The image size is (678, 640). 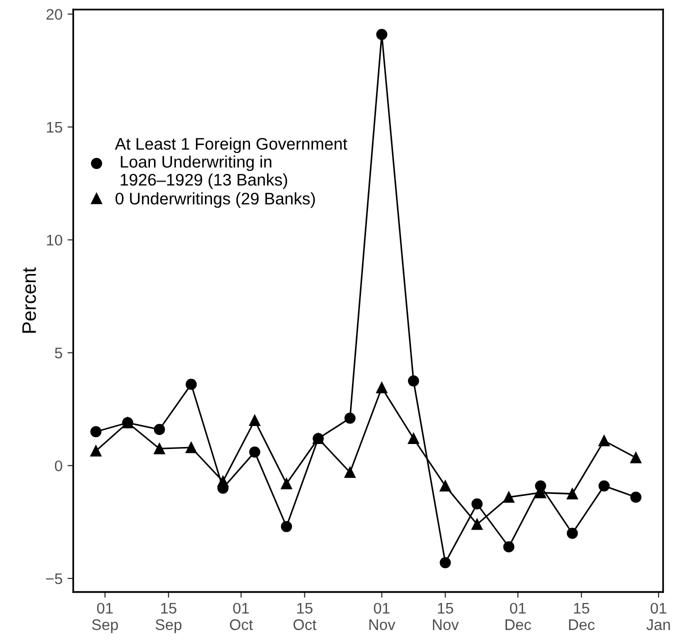 I want to click on x-tick-label: 15 Dec, so click(x=582, y=616).